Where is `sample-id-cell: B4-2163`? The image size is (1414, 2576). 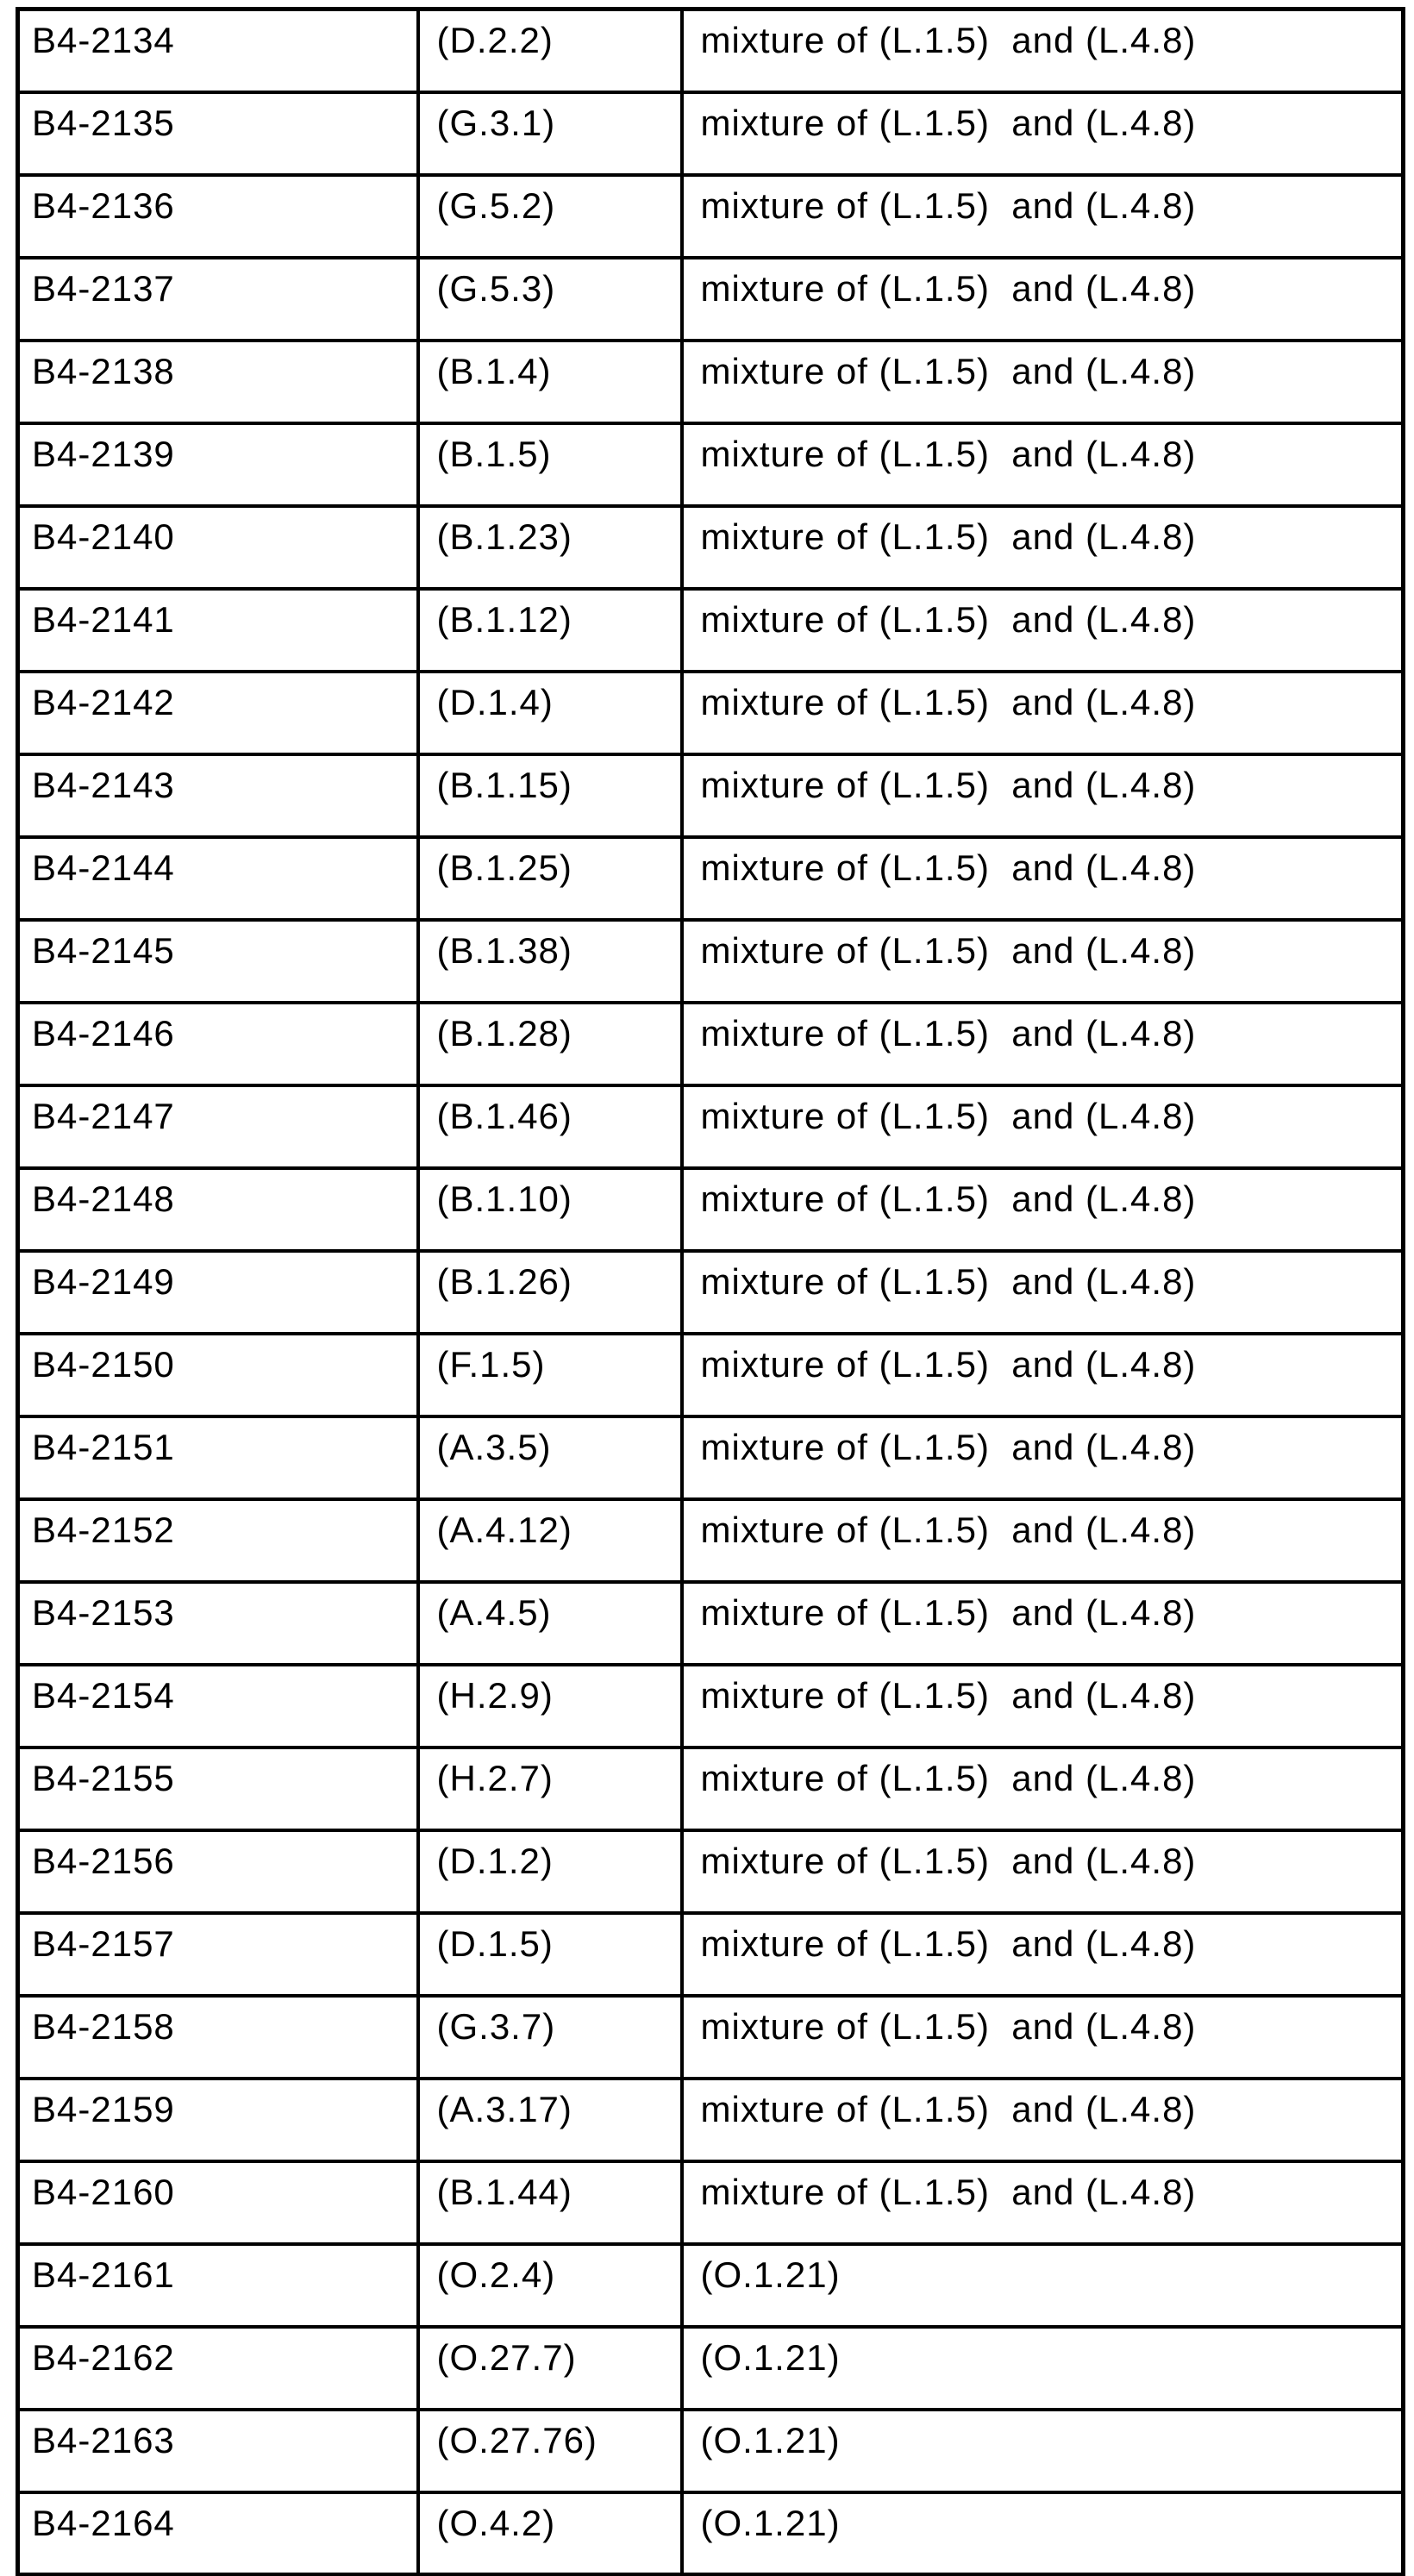
sample-id-cell: B4-2163 is located at coordinates (218, 2450).